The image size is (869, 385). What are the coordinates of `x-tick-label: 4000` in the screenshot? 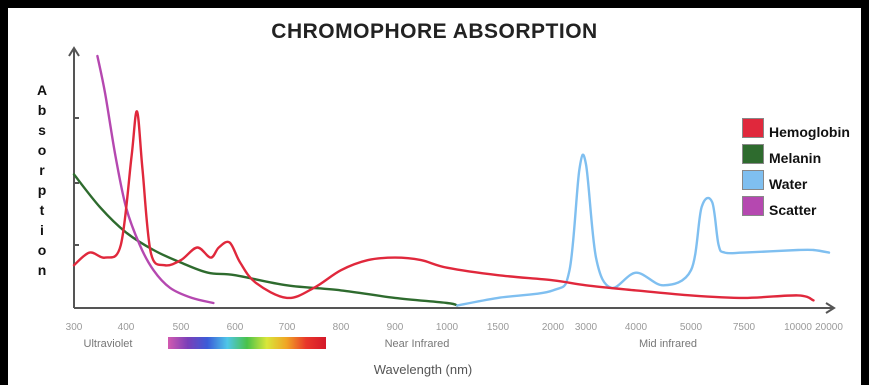 It's located at (636, 327).